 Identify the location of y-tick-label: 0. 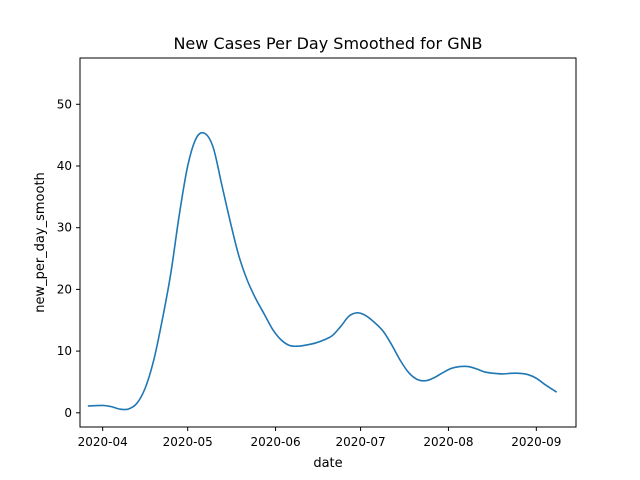
(68, 413).